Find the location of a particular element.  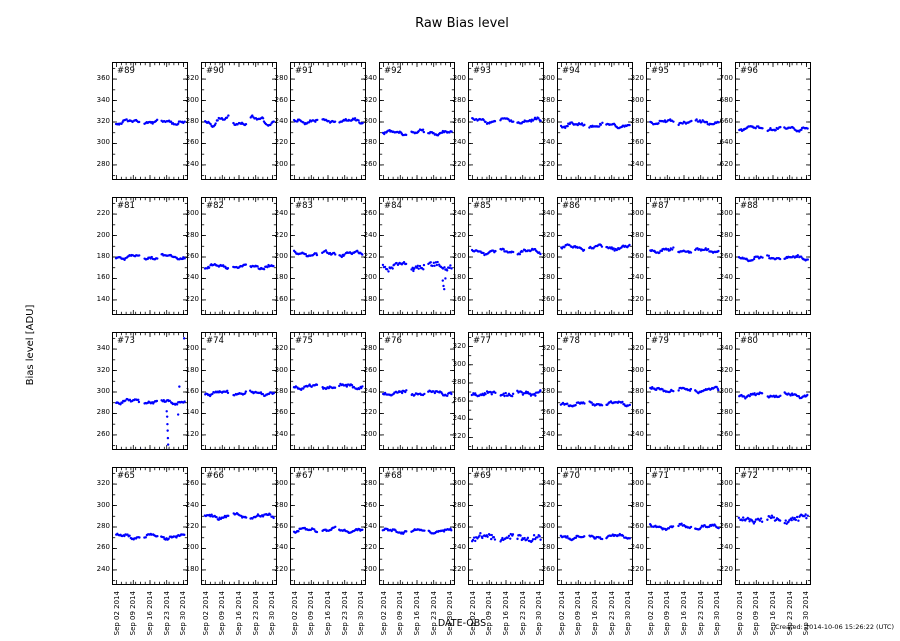

detector-label: #79 is located at coordinates (660, 341).